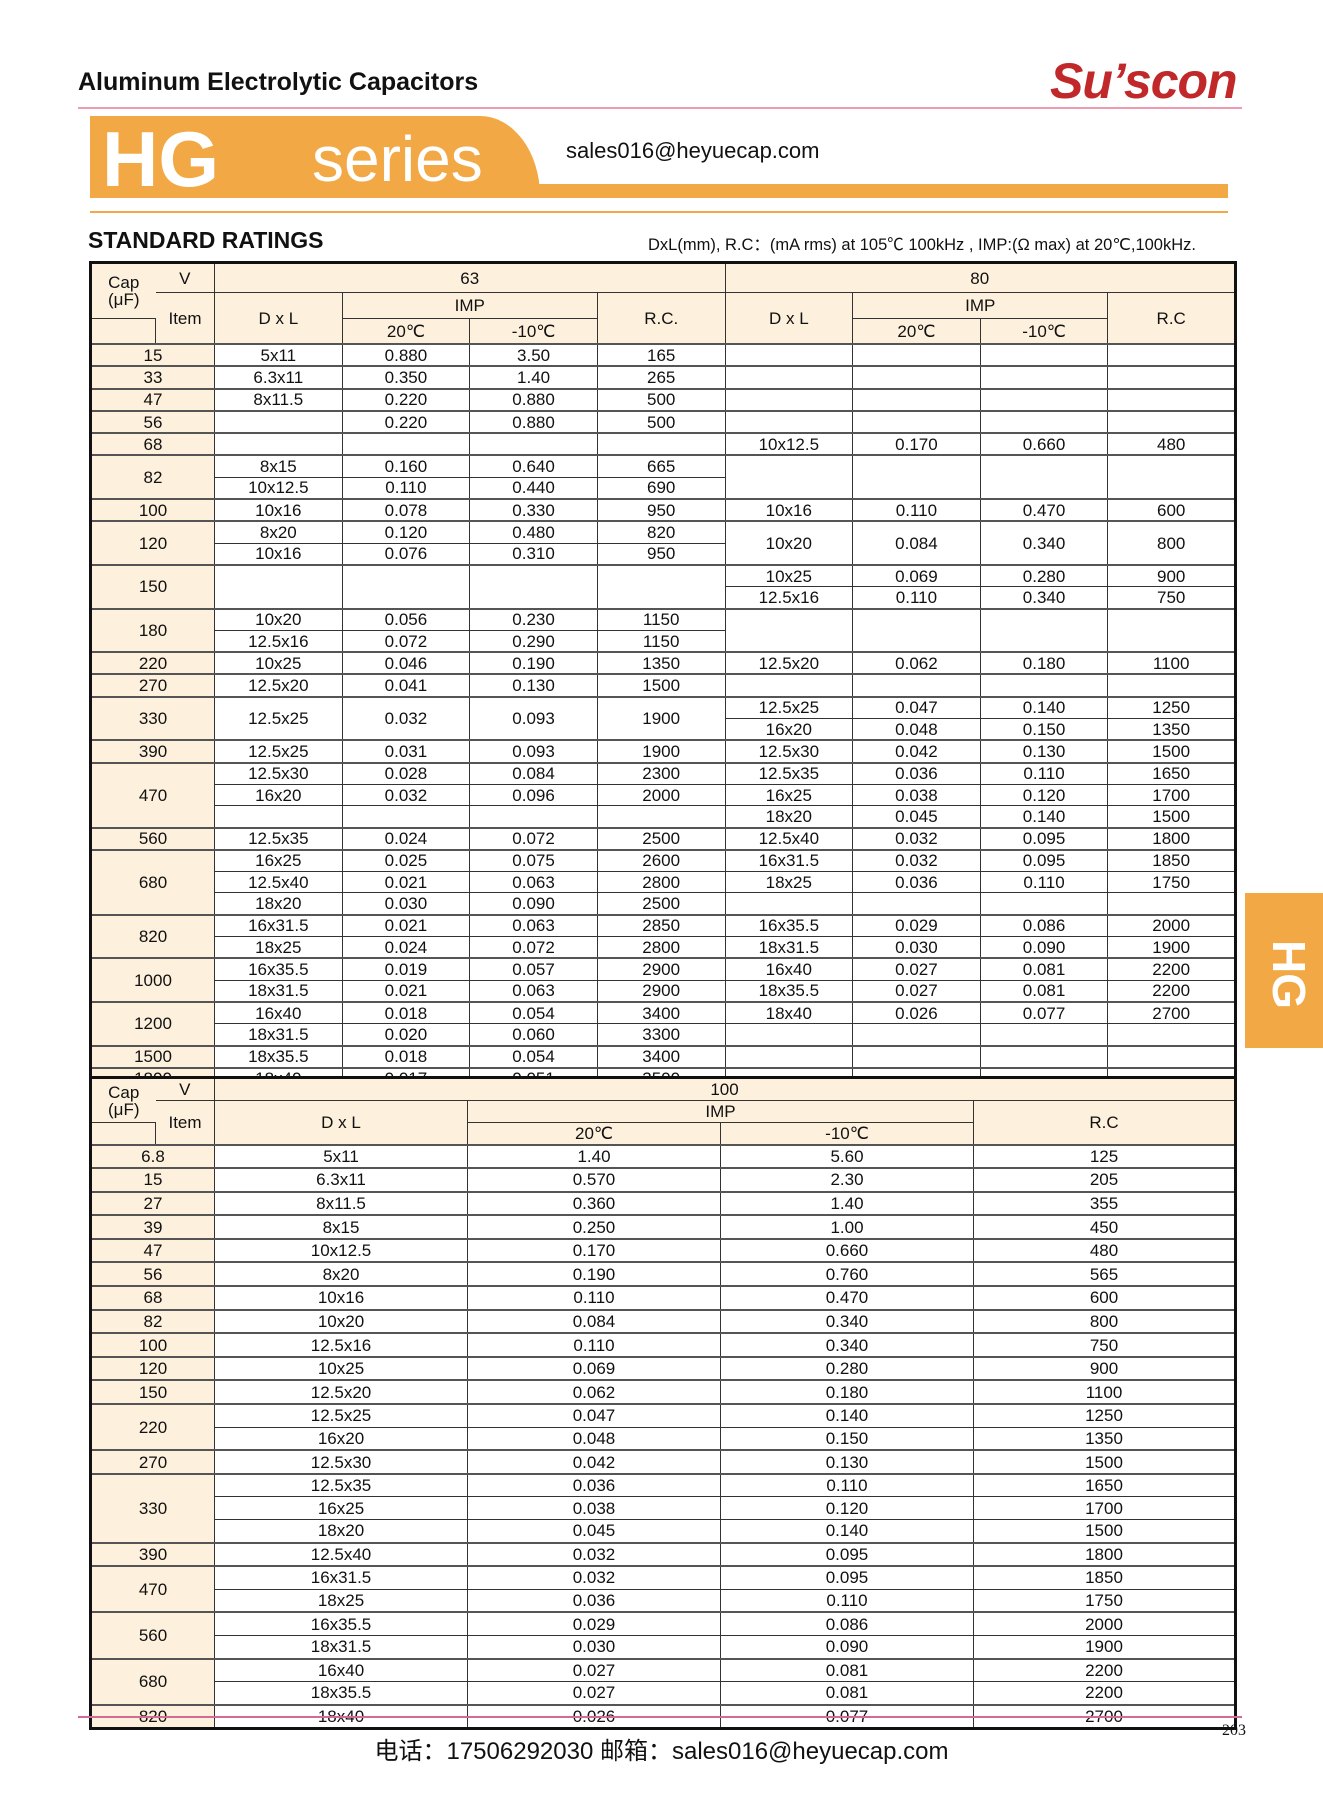  I want to click on voltage-header: V, so click(185, 1089).